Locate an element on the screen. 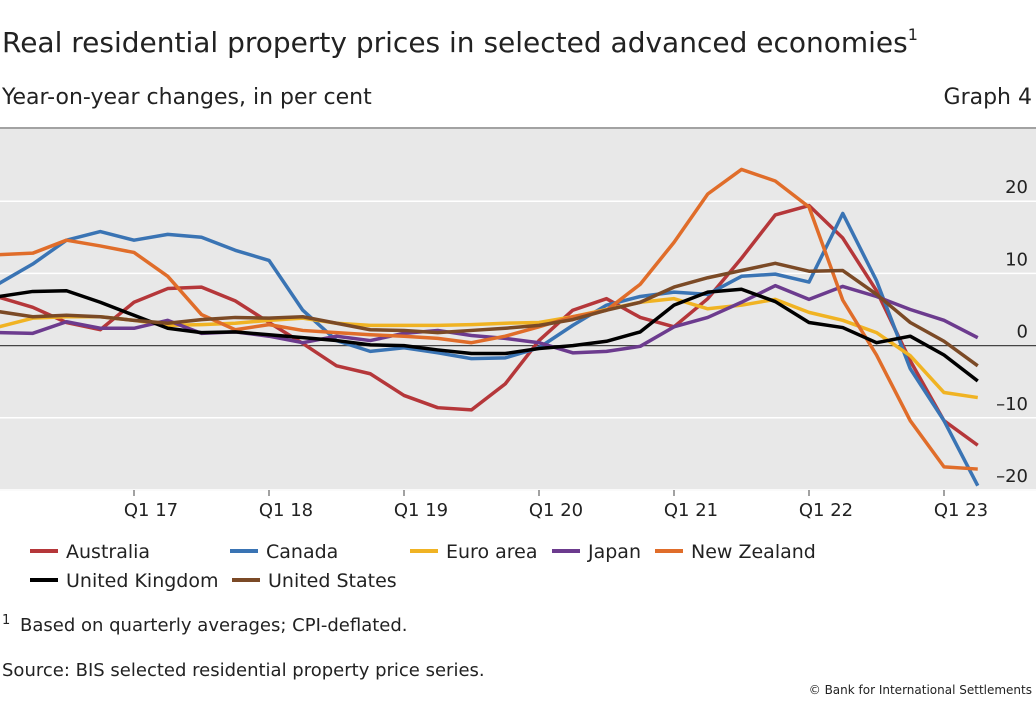 The width and height of the screenshot is (1036, 701). legend-label: Australia is located at coordinates (108, 552).